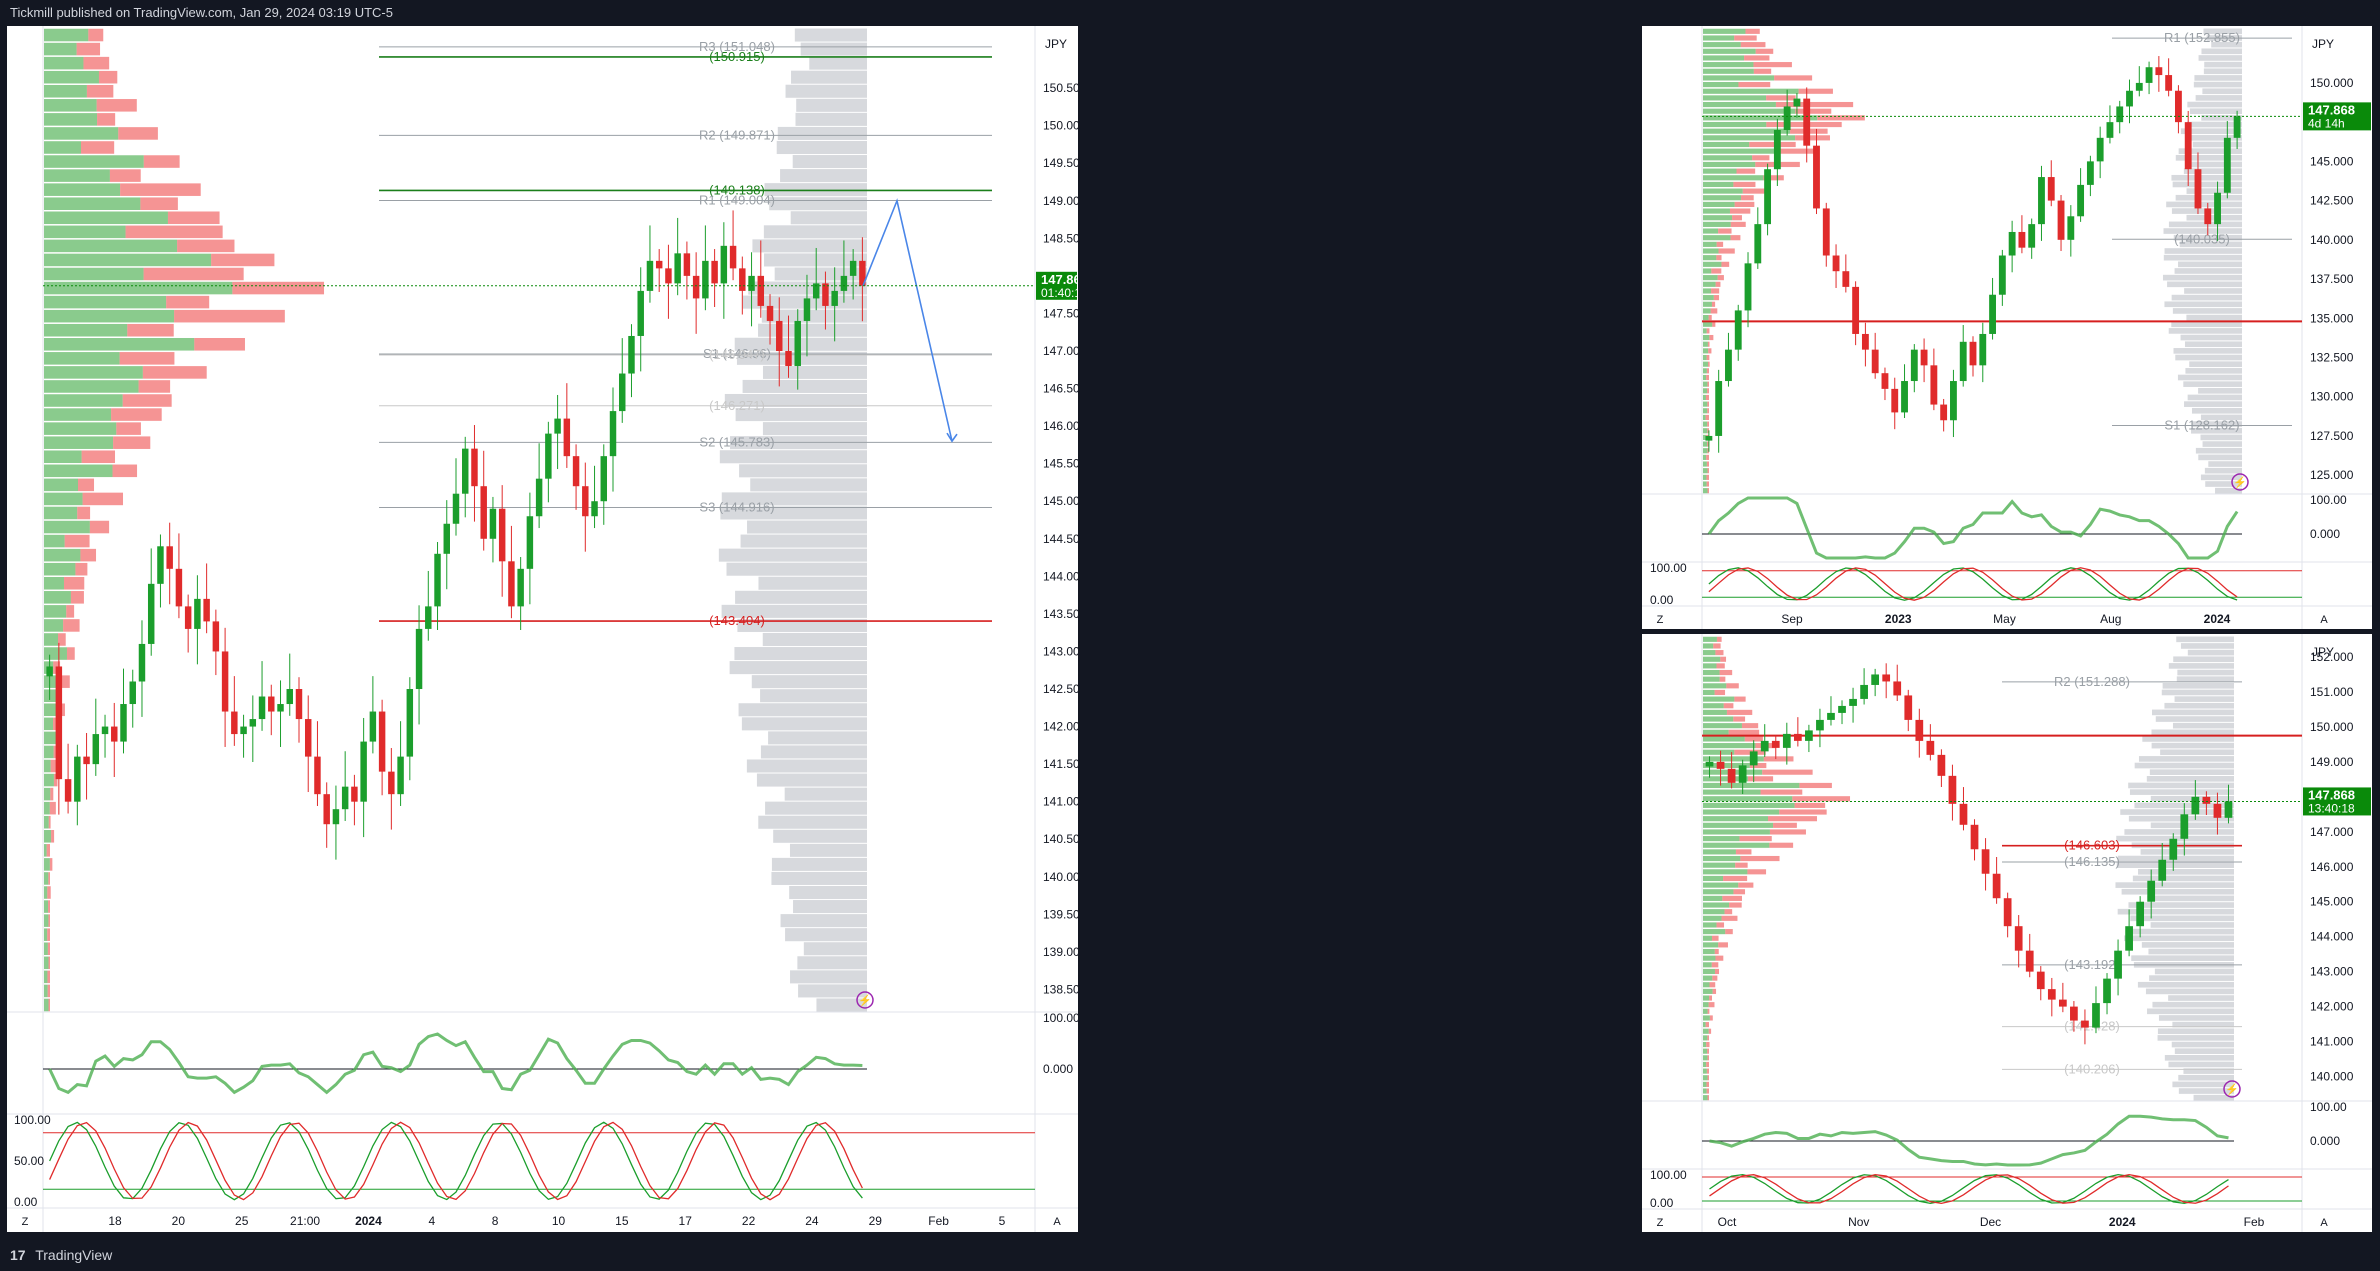 The image size is (2380, 1271). What do you see at coordinates (1002, 1221) in the screenshot?
I see `time-tick-label: 5` at bounding box center [1002, 1221].